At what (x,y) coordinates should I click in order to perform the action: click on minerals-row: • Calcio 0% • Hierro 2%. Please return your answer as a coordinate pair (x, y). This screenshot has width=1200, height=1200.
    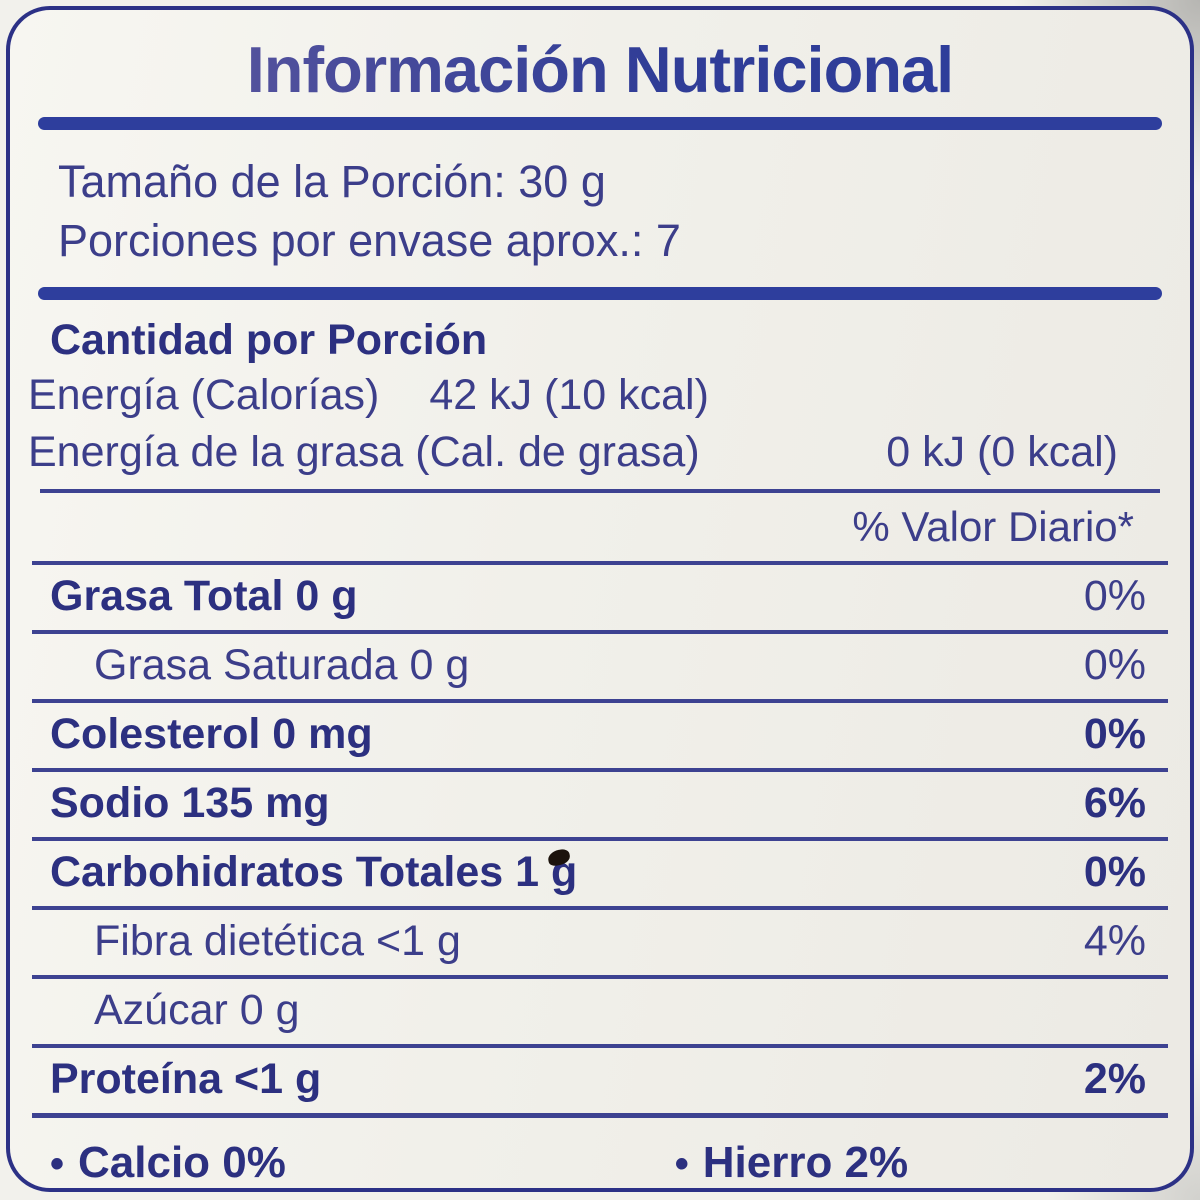
    Looking at the image, I should click on (600, 1153).